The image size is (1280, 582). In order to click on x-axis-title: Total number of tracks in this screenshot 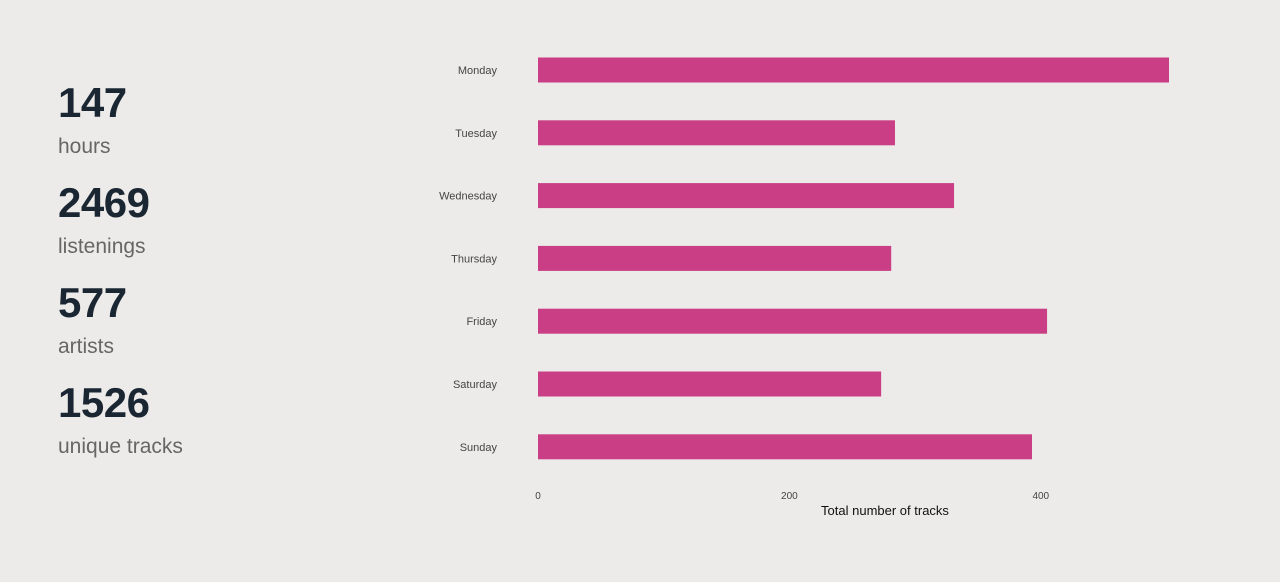, I will do `click(885, 510)`.